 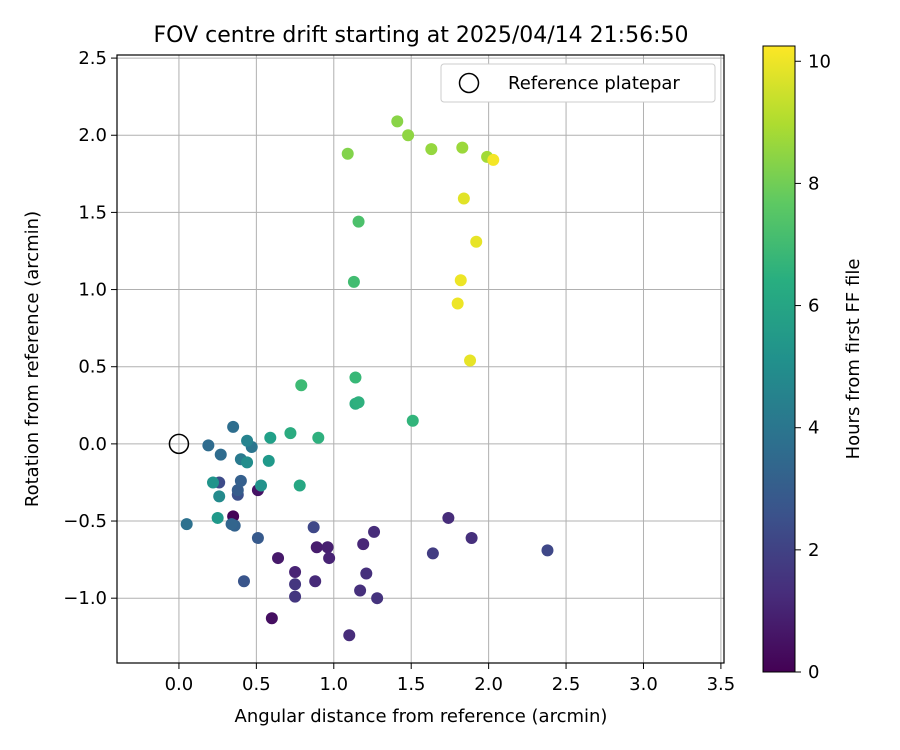 What do you see at coordinates (721, 684) in the screenshot?
I see `x-tick-label: 3.5` at bounding box center [721, 684].